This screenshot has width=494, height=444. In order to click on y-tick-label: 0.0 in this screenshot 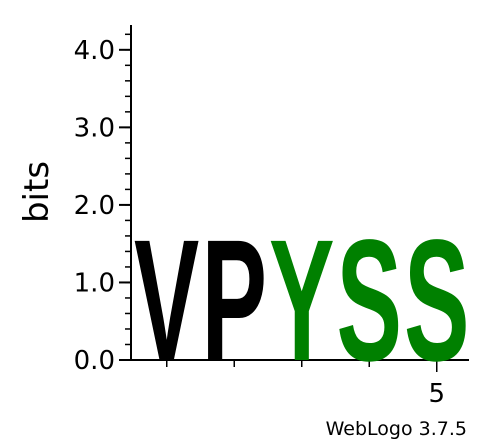, I will do `click(94, 361)`.